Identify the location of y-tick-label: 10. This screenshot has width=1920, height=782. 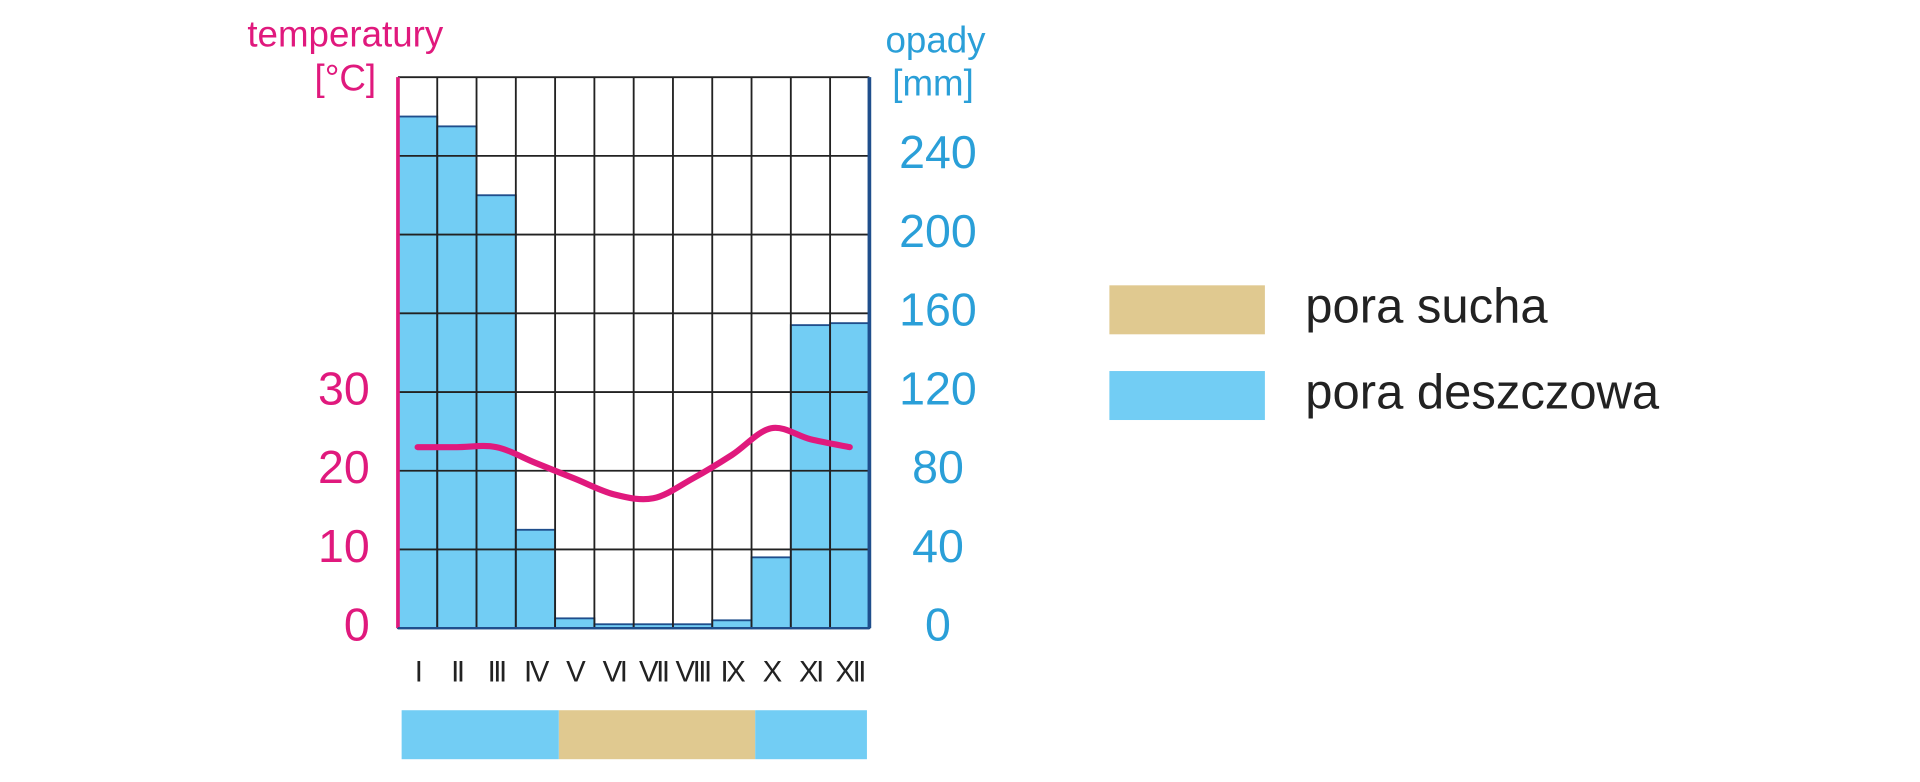
(344, 546).